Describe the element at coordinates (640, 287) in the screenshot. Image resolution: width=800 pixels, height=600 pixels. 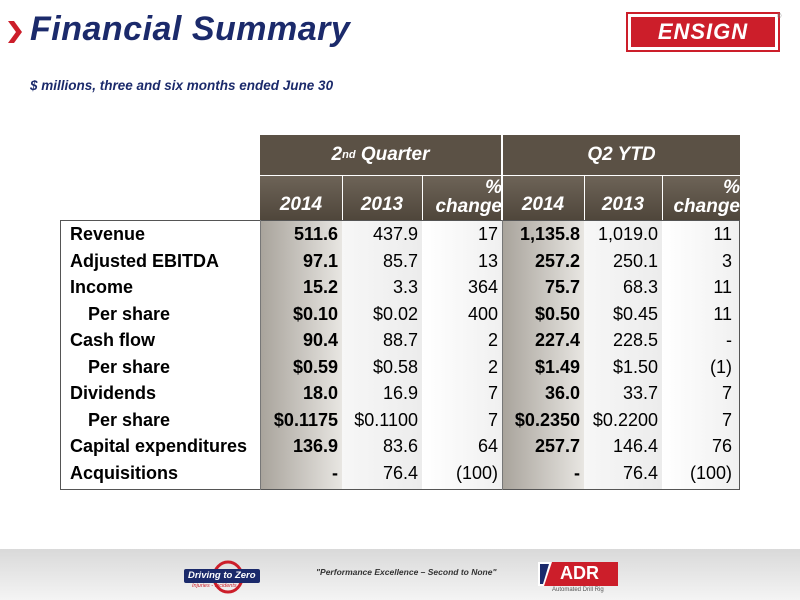
I see `cell-y13: 68.3` at that location.